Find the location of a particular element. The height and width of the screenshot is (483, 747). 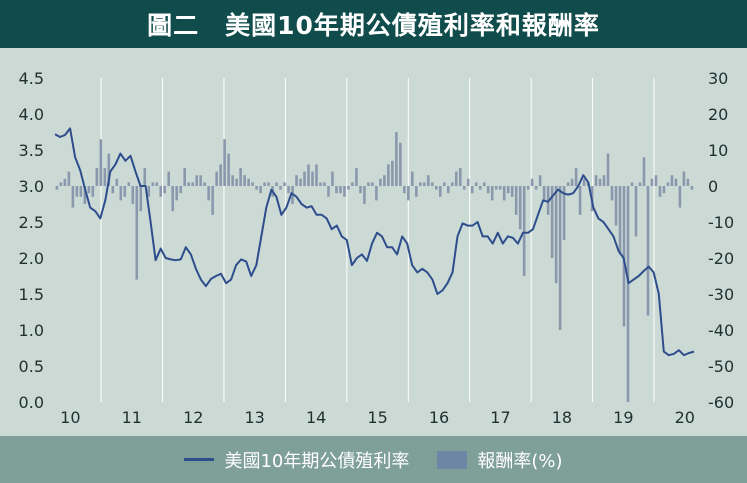

x-axis-tick-label: 18 is located at coordinates (562, 417).